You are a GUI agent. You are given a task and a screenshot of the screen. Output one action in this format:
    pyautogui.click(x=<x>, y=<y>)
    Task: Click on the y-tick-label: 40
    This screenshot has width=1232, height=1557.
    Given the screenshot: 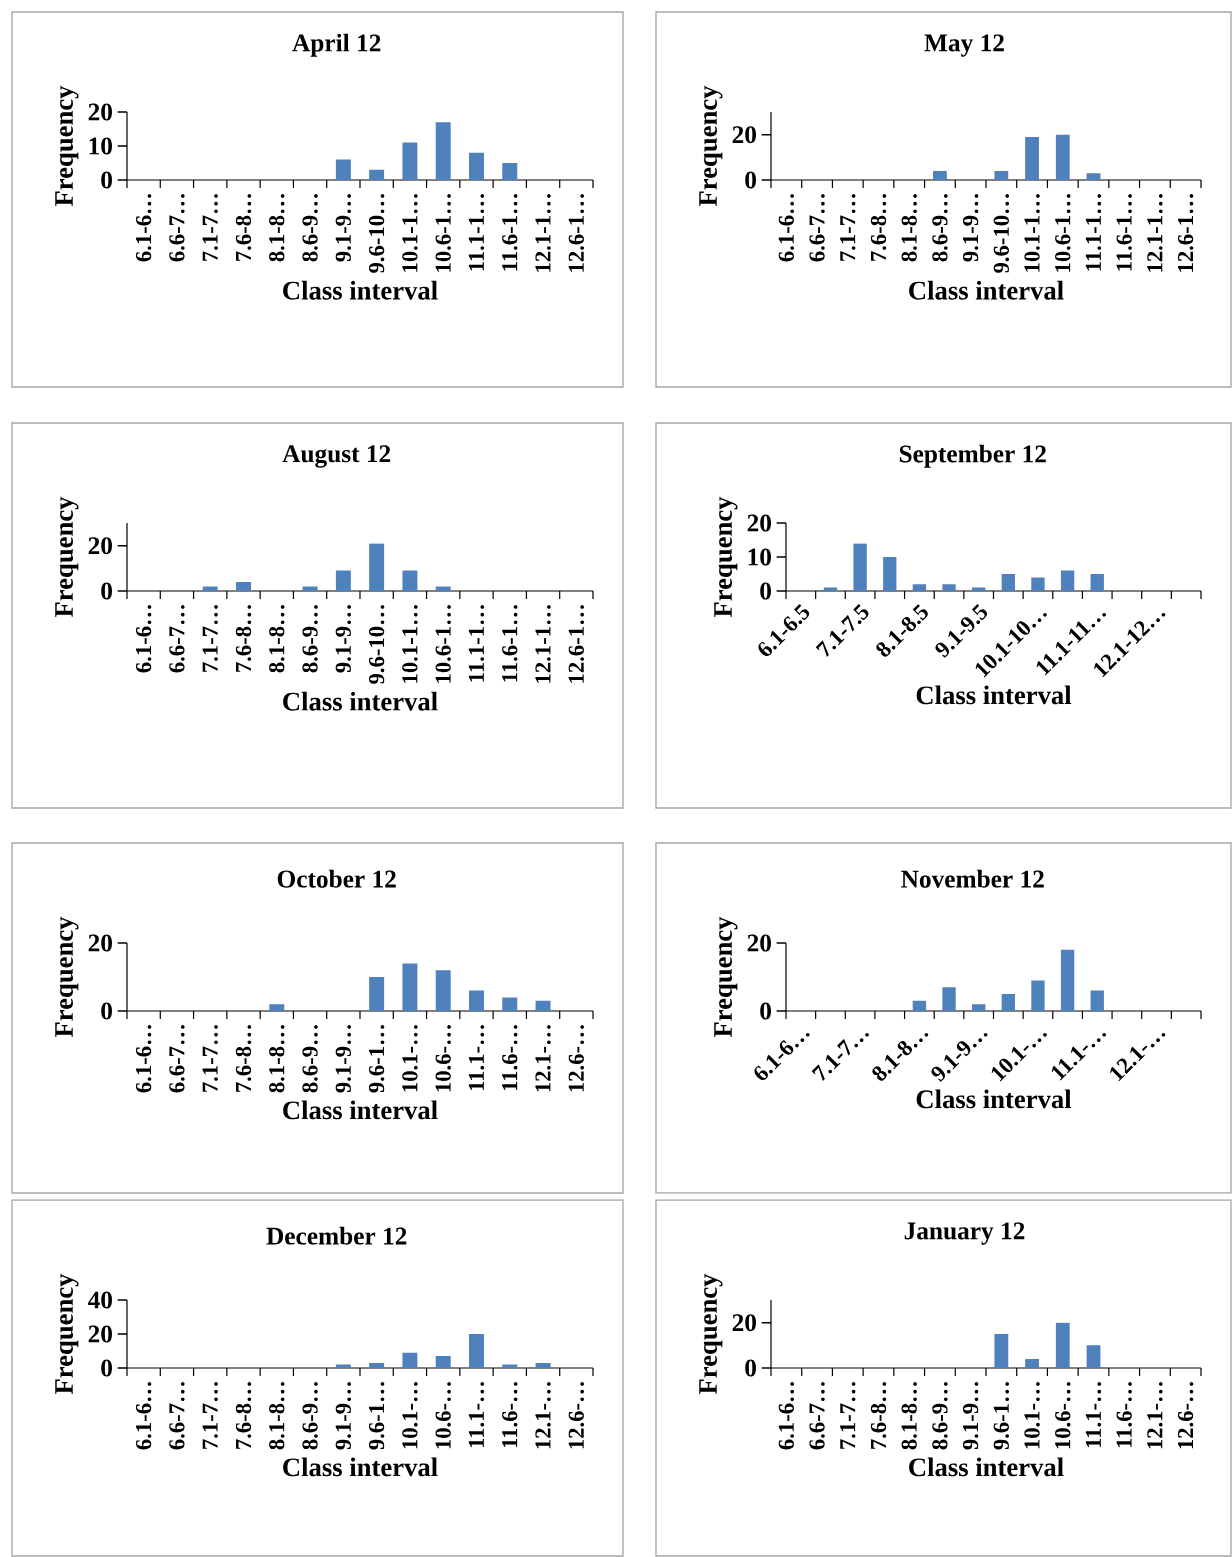 What is the action you would take?
    pyautogui.click(x=99, y=1300)
    